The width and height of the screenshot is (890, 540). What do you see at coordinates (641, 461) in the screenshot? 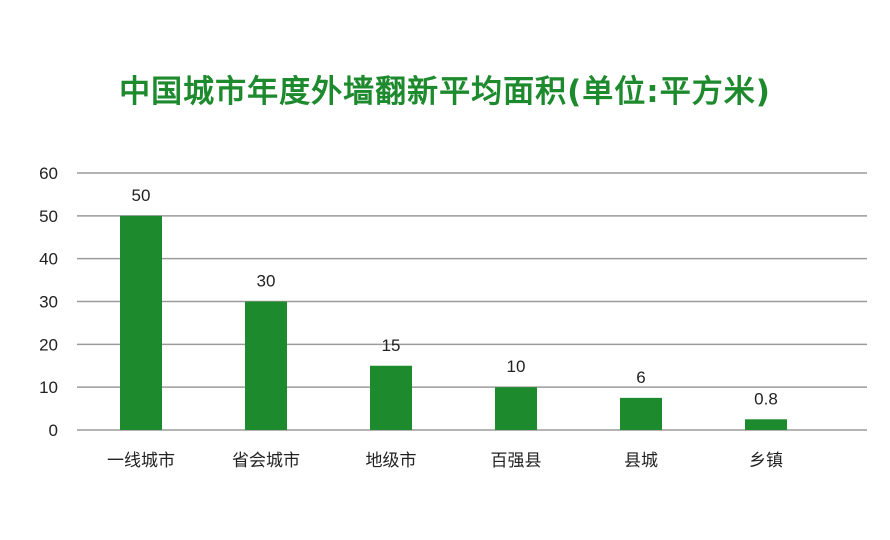
I see `category-label-5: 县城` at bounding box center [641, 461].